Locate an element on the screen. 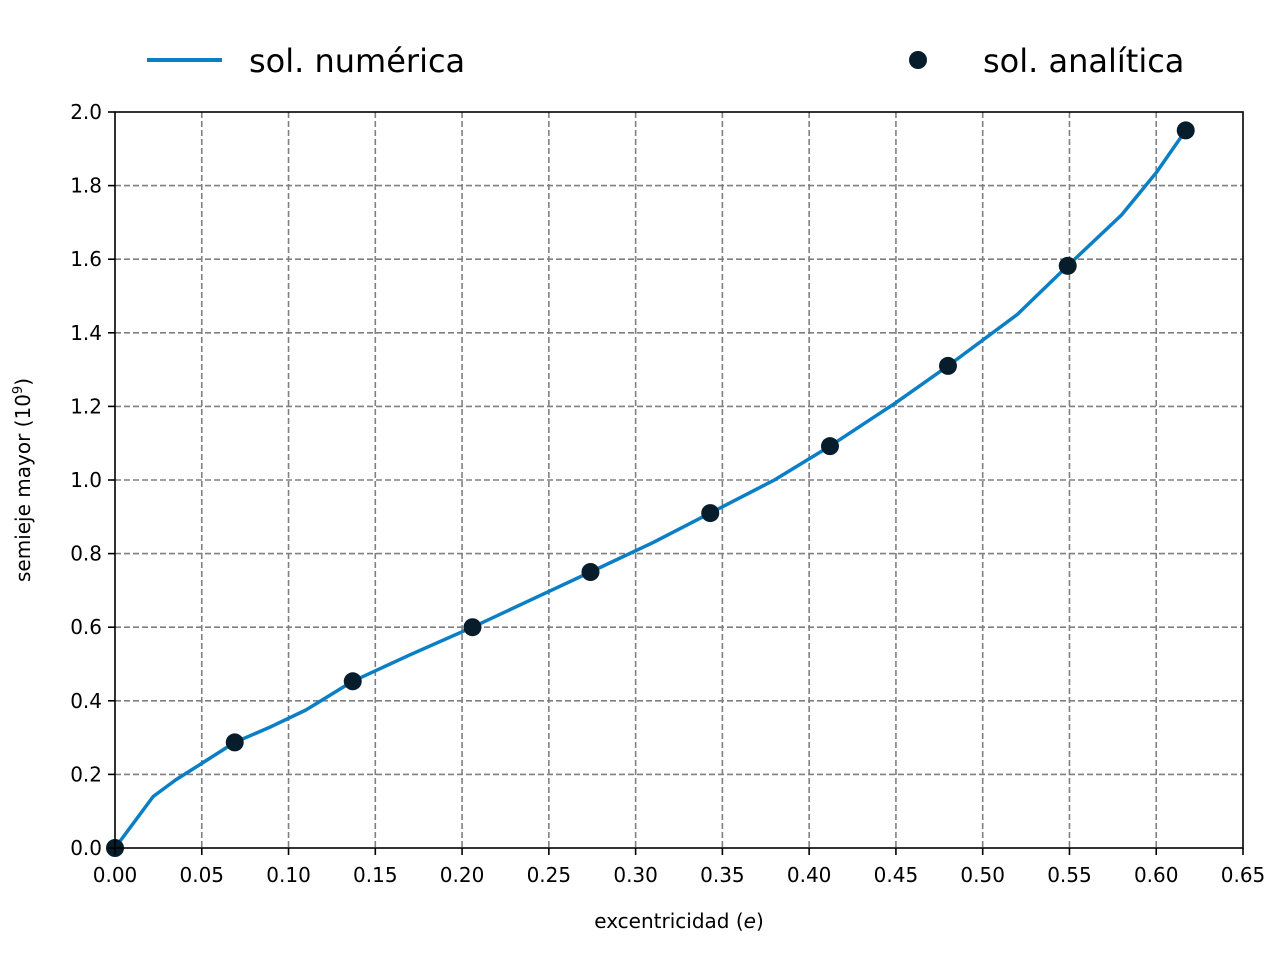  y-tick-label: 1.0 is located at coordinates (86, 480).